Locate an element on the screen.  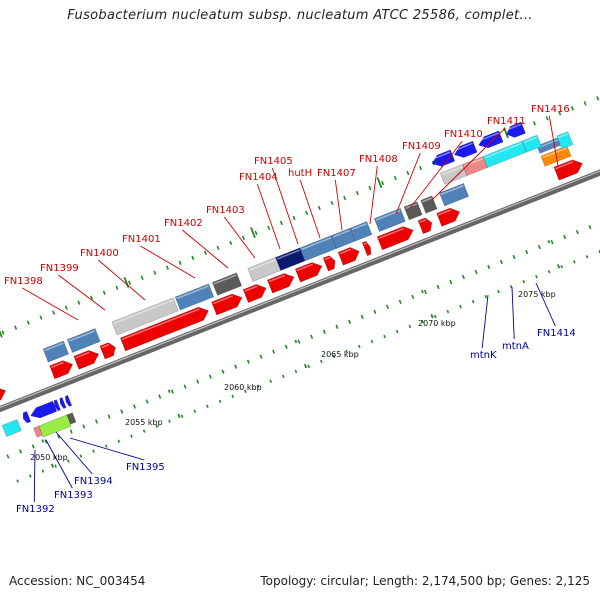
gene-label: FN1408 is located at coordinates (378, 159).